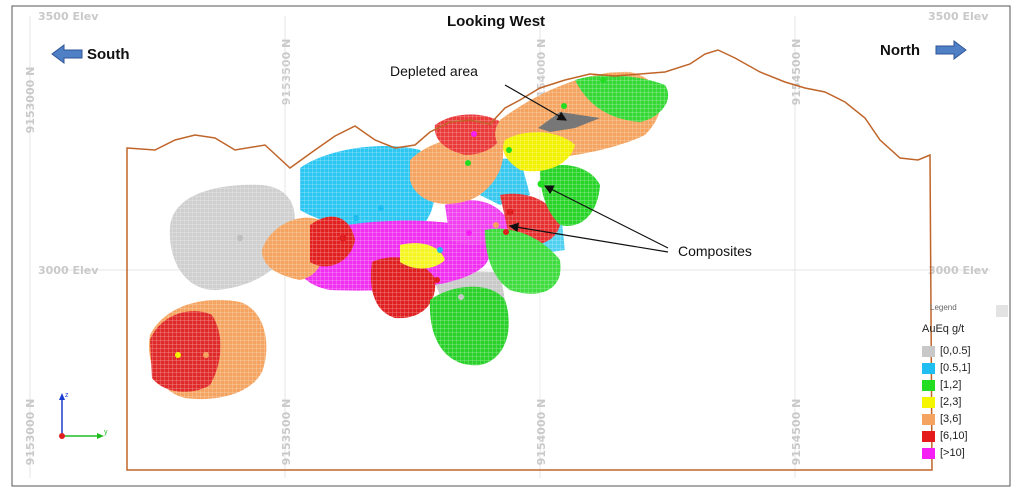 The width and height of the screenshot is (1024, 500). I want to click on legend-item: [1,2], so click(941, 385).